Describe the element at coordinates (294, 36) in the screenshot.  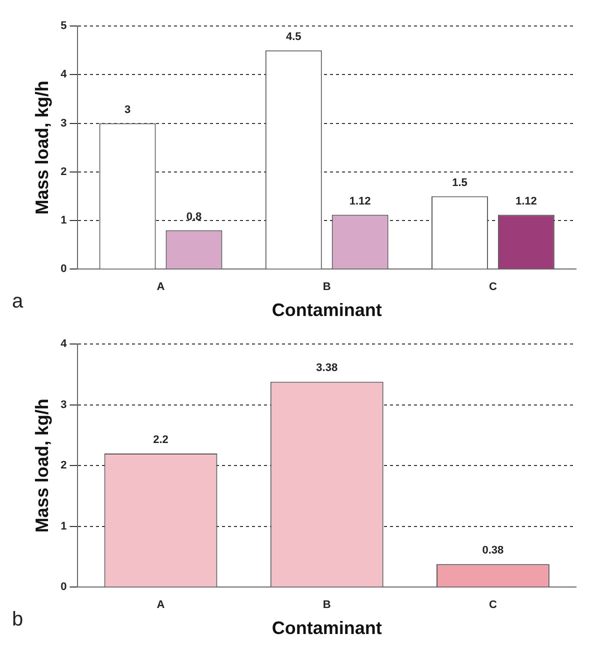
I see `data-label: 4.5` at that location.